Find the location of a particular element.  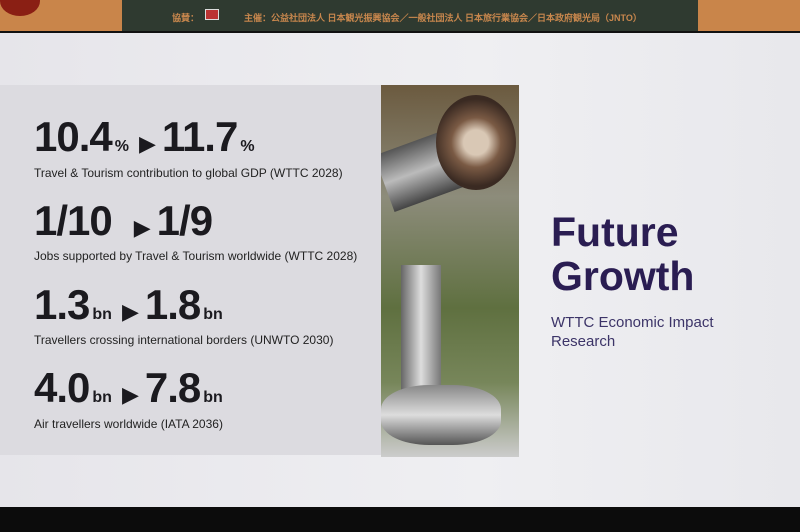

stat-to: 1.8 is located at coordinates (172, 304).